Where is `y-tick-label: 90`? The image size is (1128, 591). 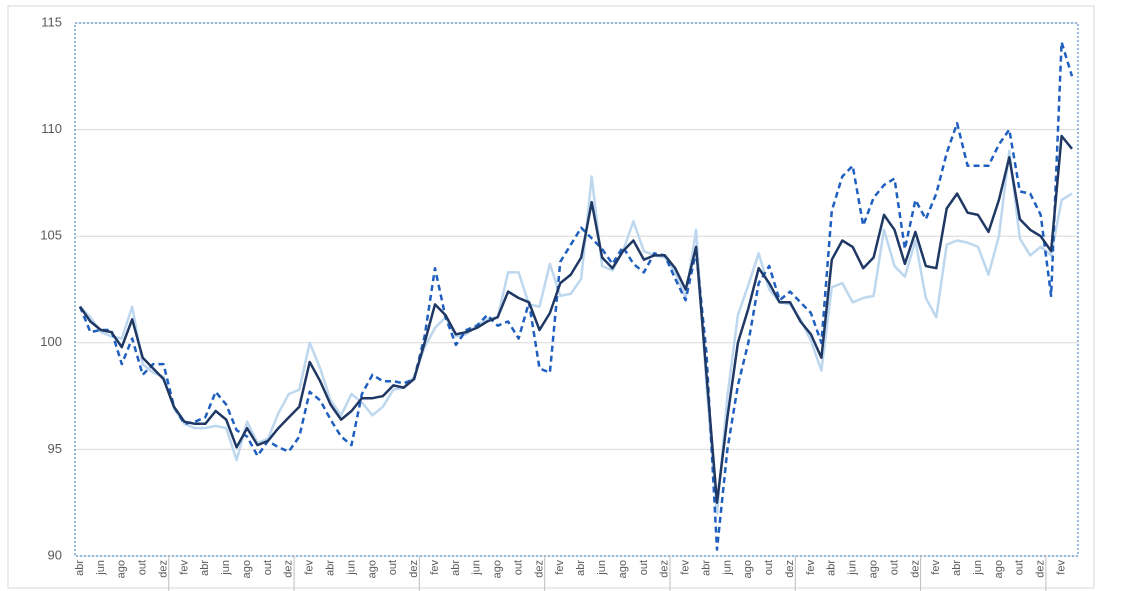 y-tick-label: 90 is located at coordinates (55, 554).